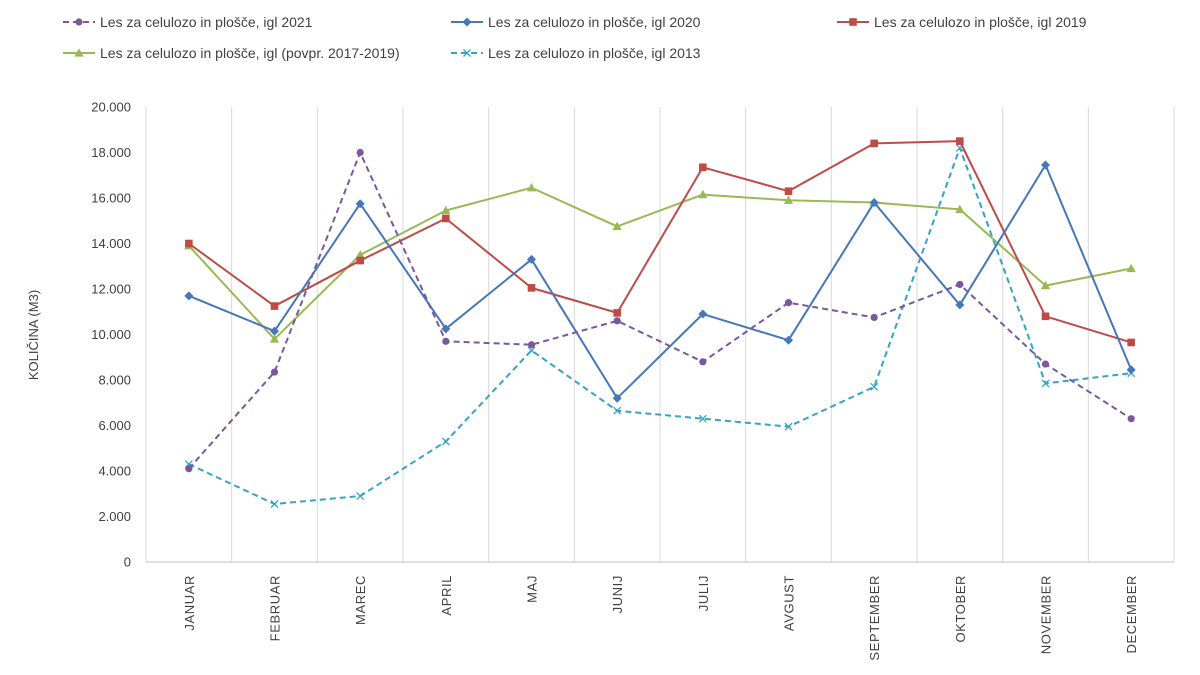 The height and width of the screenshot is (675, 1200). Describe the element at coordinates (360, 600) in the screenshot. I see `x-tick-label: MAREC` at that location.